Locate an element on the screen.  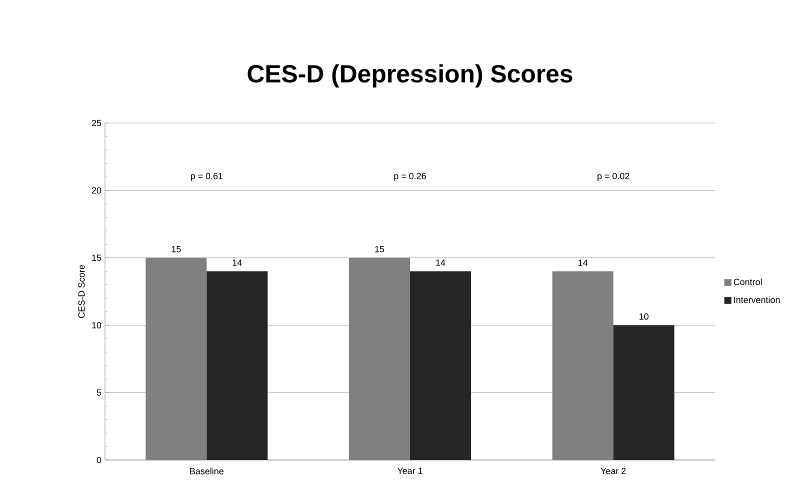
legend-label: Control is located at coordinates (748, 282).